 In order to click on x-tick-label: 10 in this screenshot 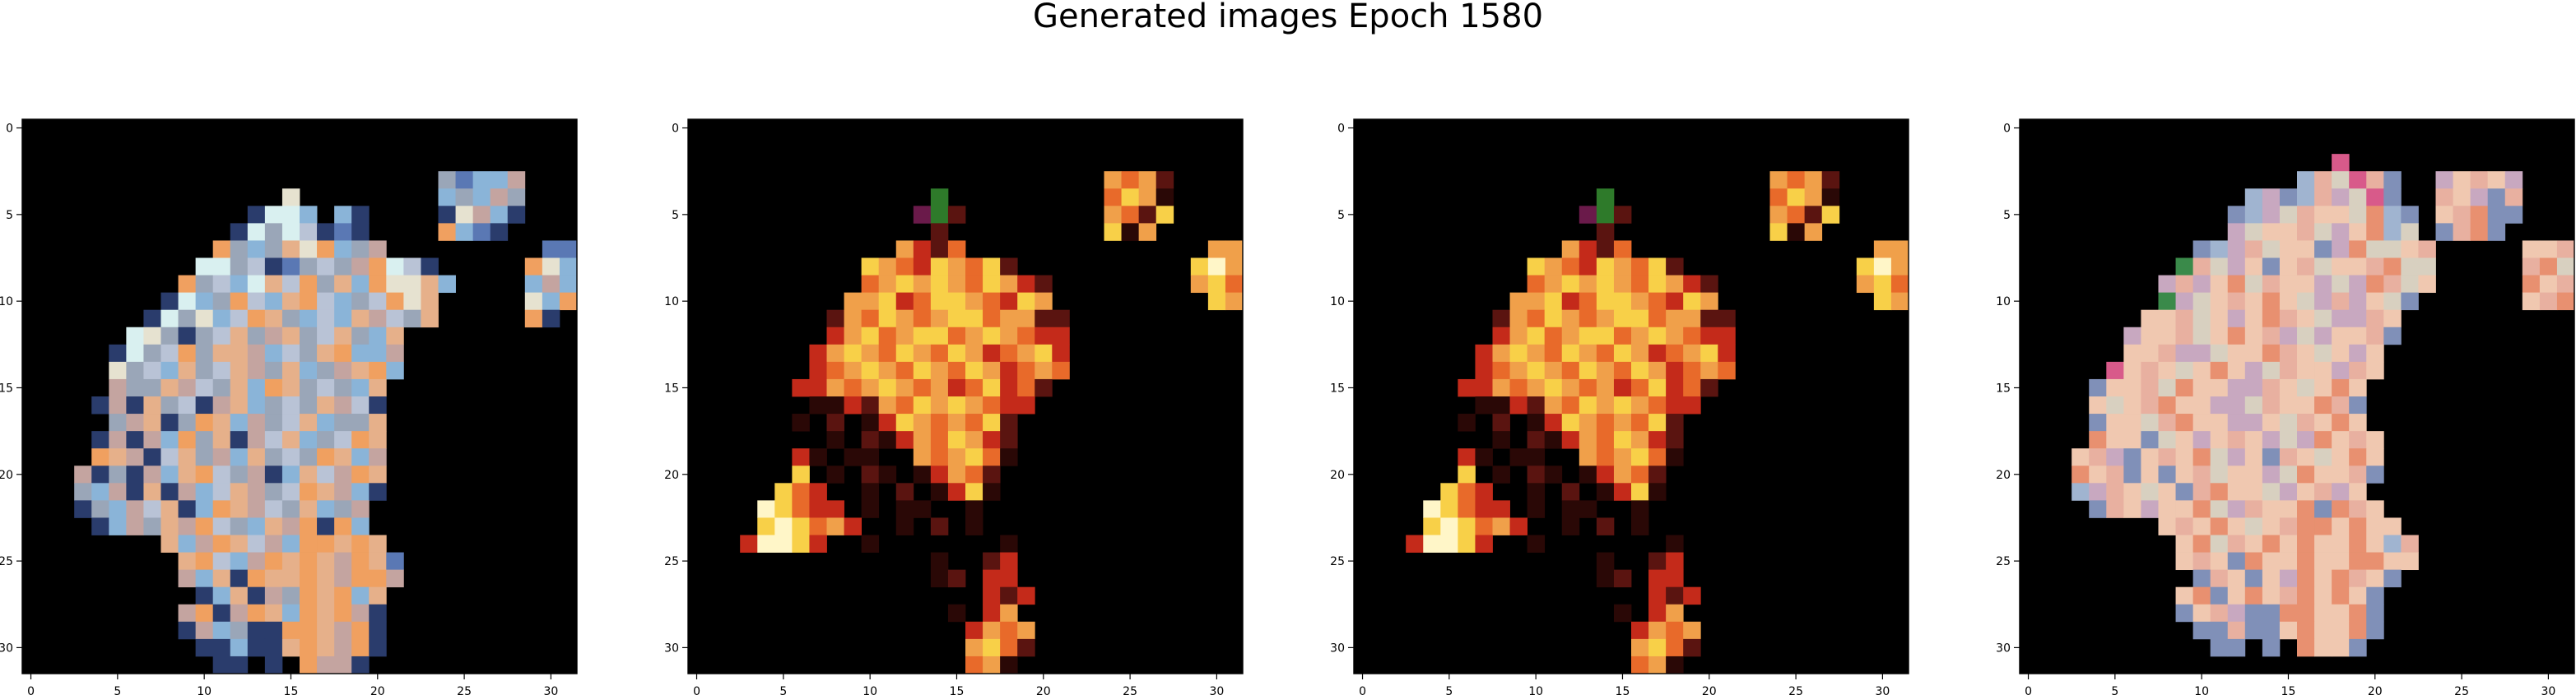, I will do `click(2201, 690)`.